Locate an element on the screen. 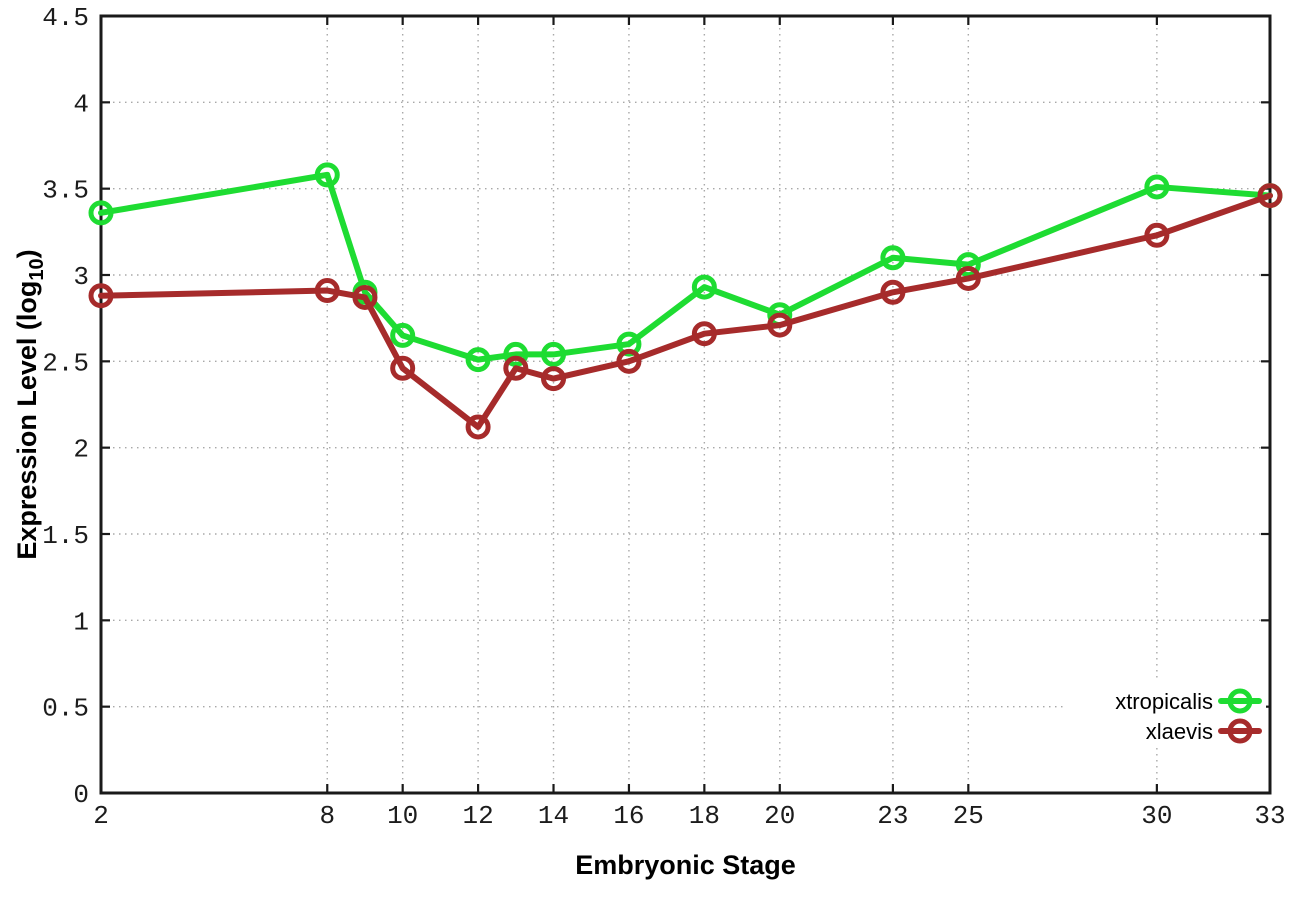 Image resolution: width=1296 pixels, height=907 pixels. legend-label-xtropicalis: xtropicalis is located at coordinates (1164, 701).